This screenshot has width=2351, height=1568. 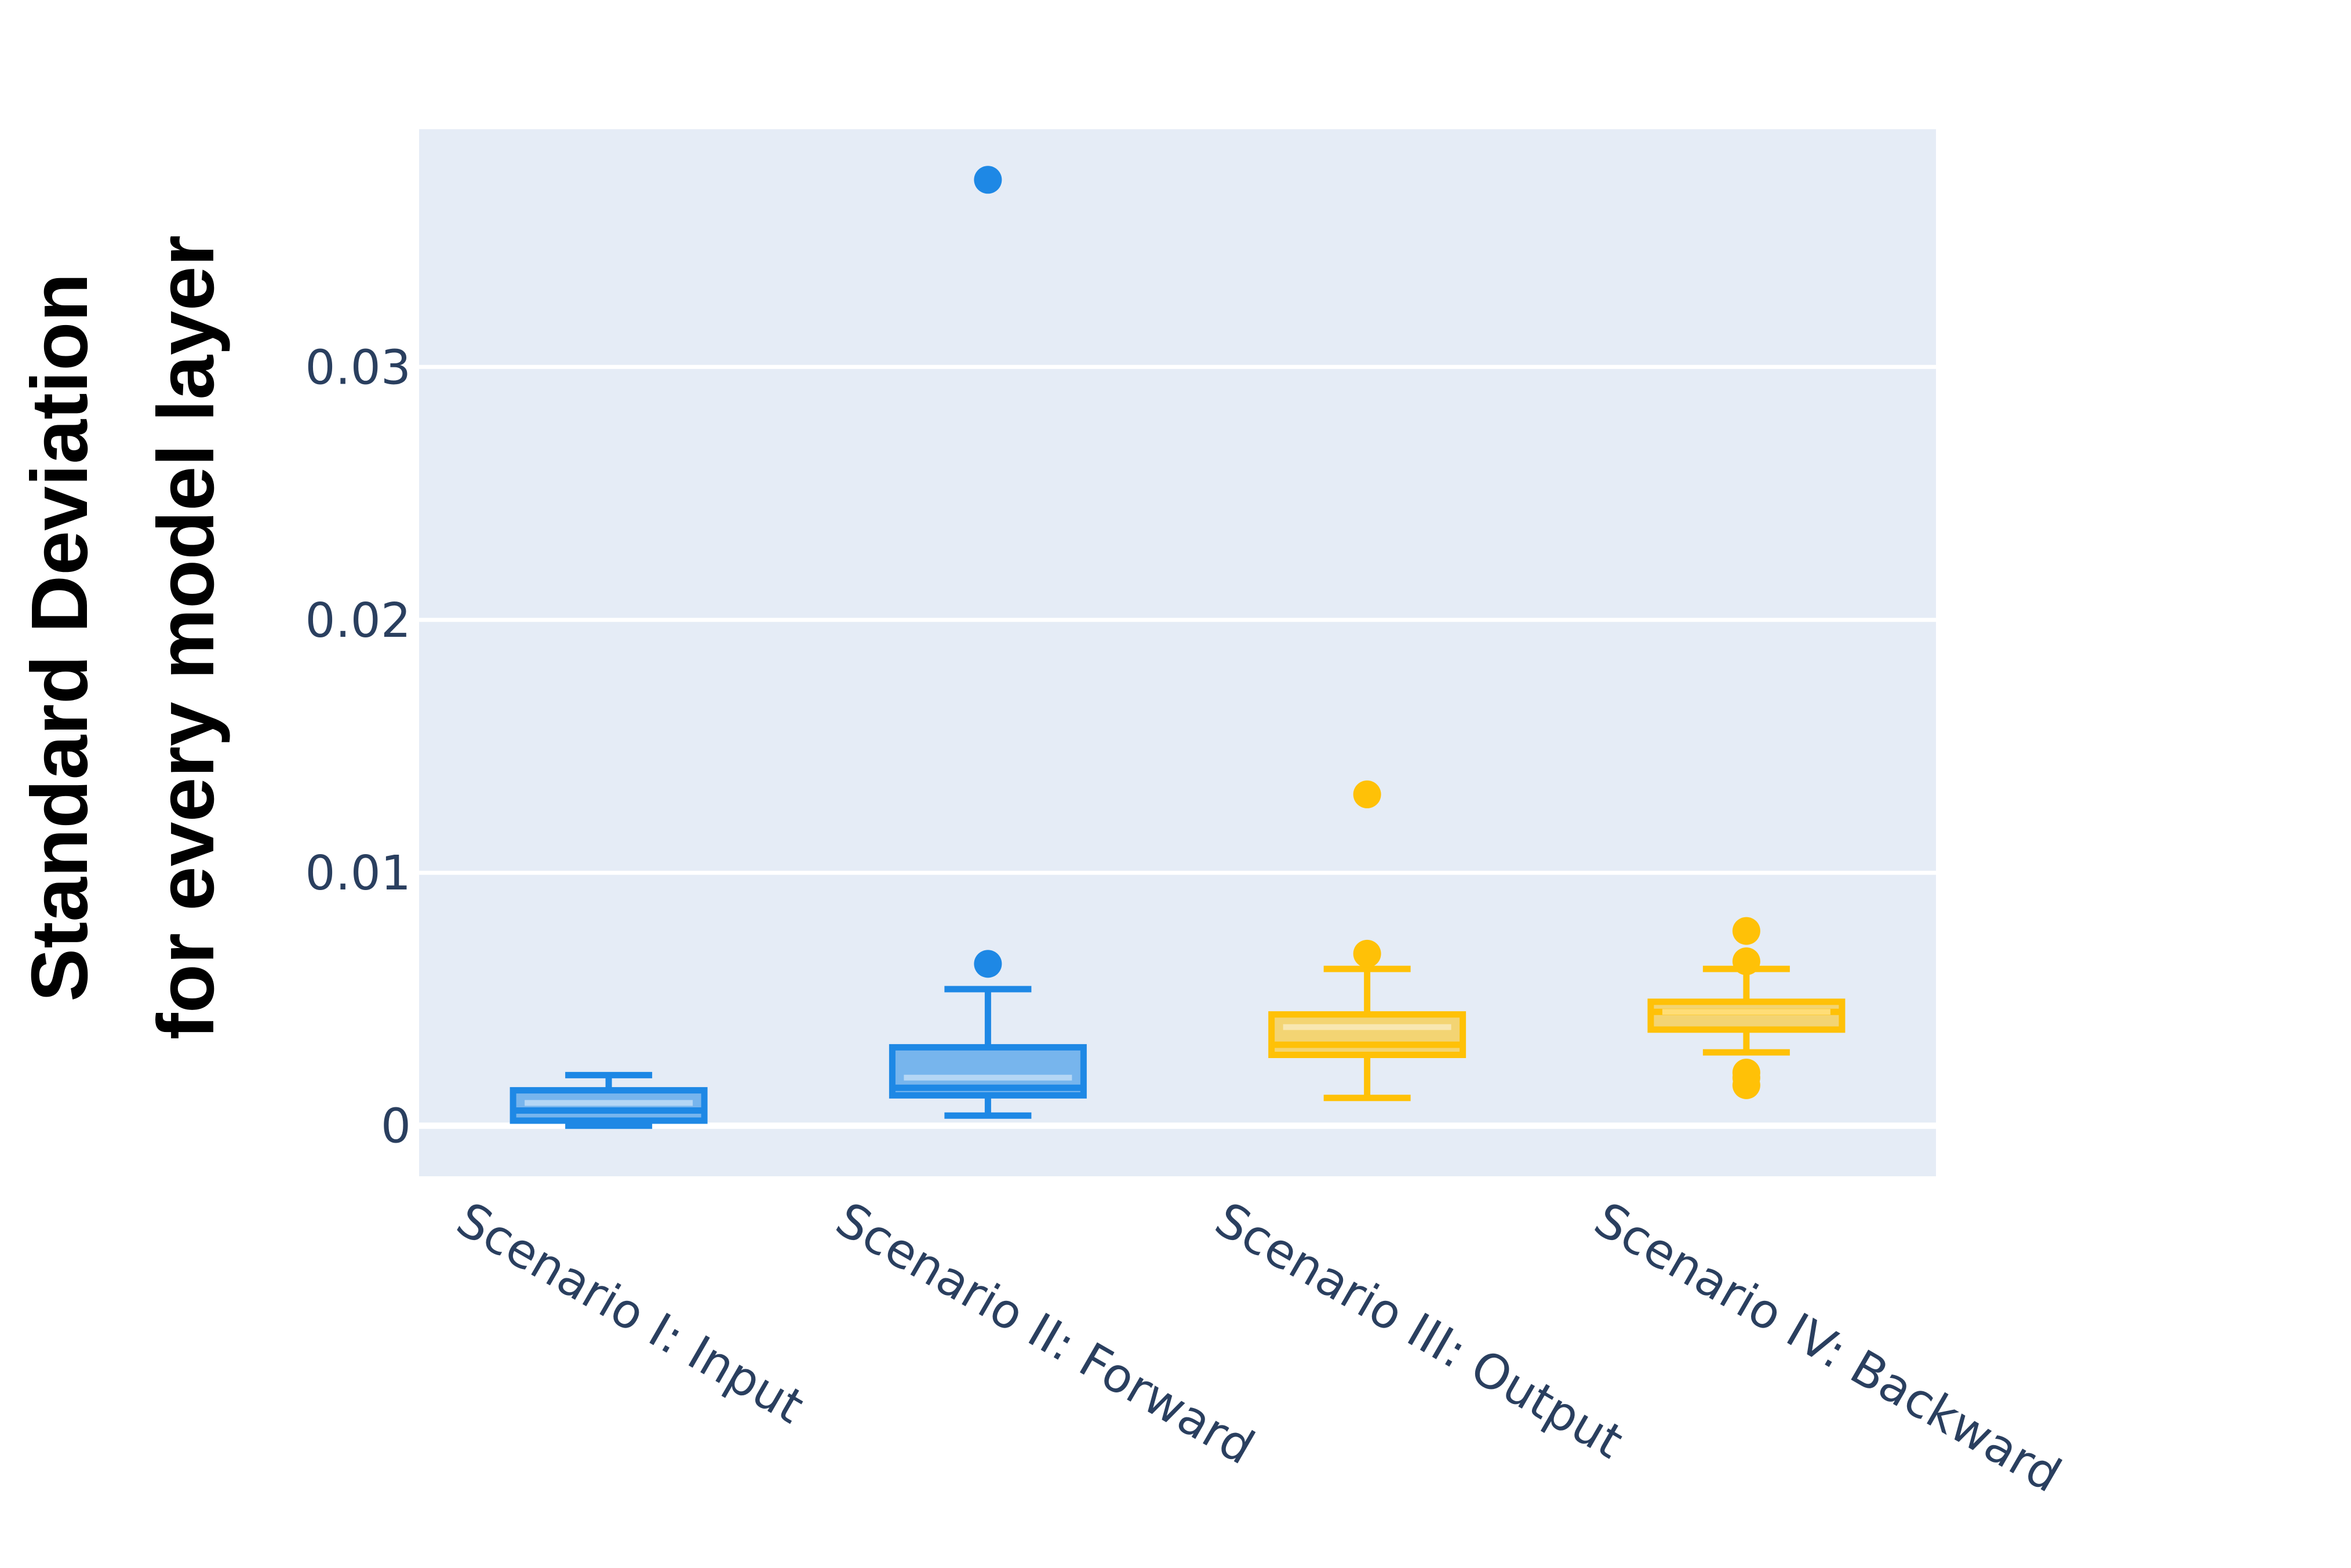 I want to click on y-axis-ticks: 0 0.01 0.02 0.03, so click(x=358, y=747).